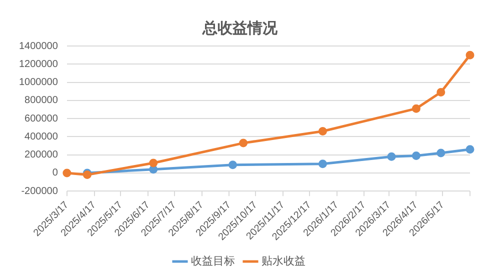  I want to click on y-tick-label: 200000, so click(41, 155).